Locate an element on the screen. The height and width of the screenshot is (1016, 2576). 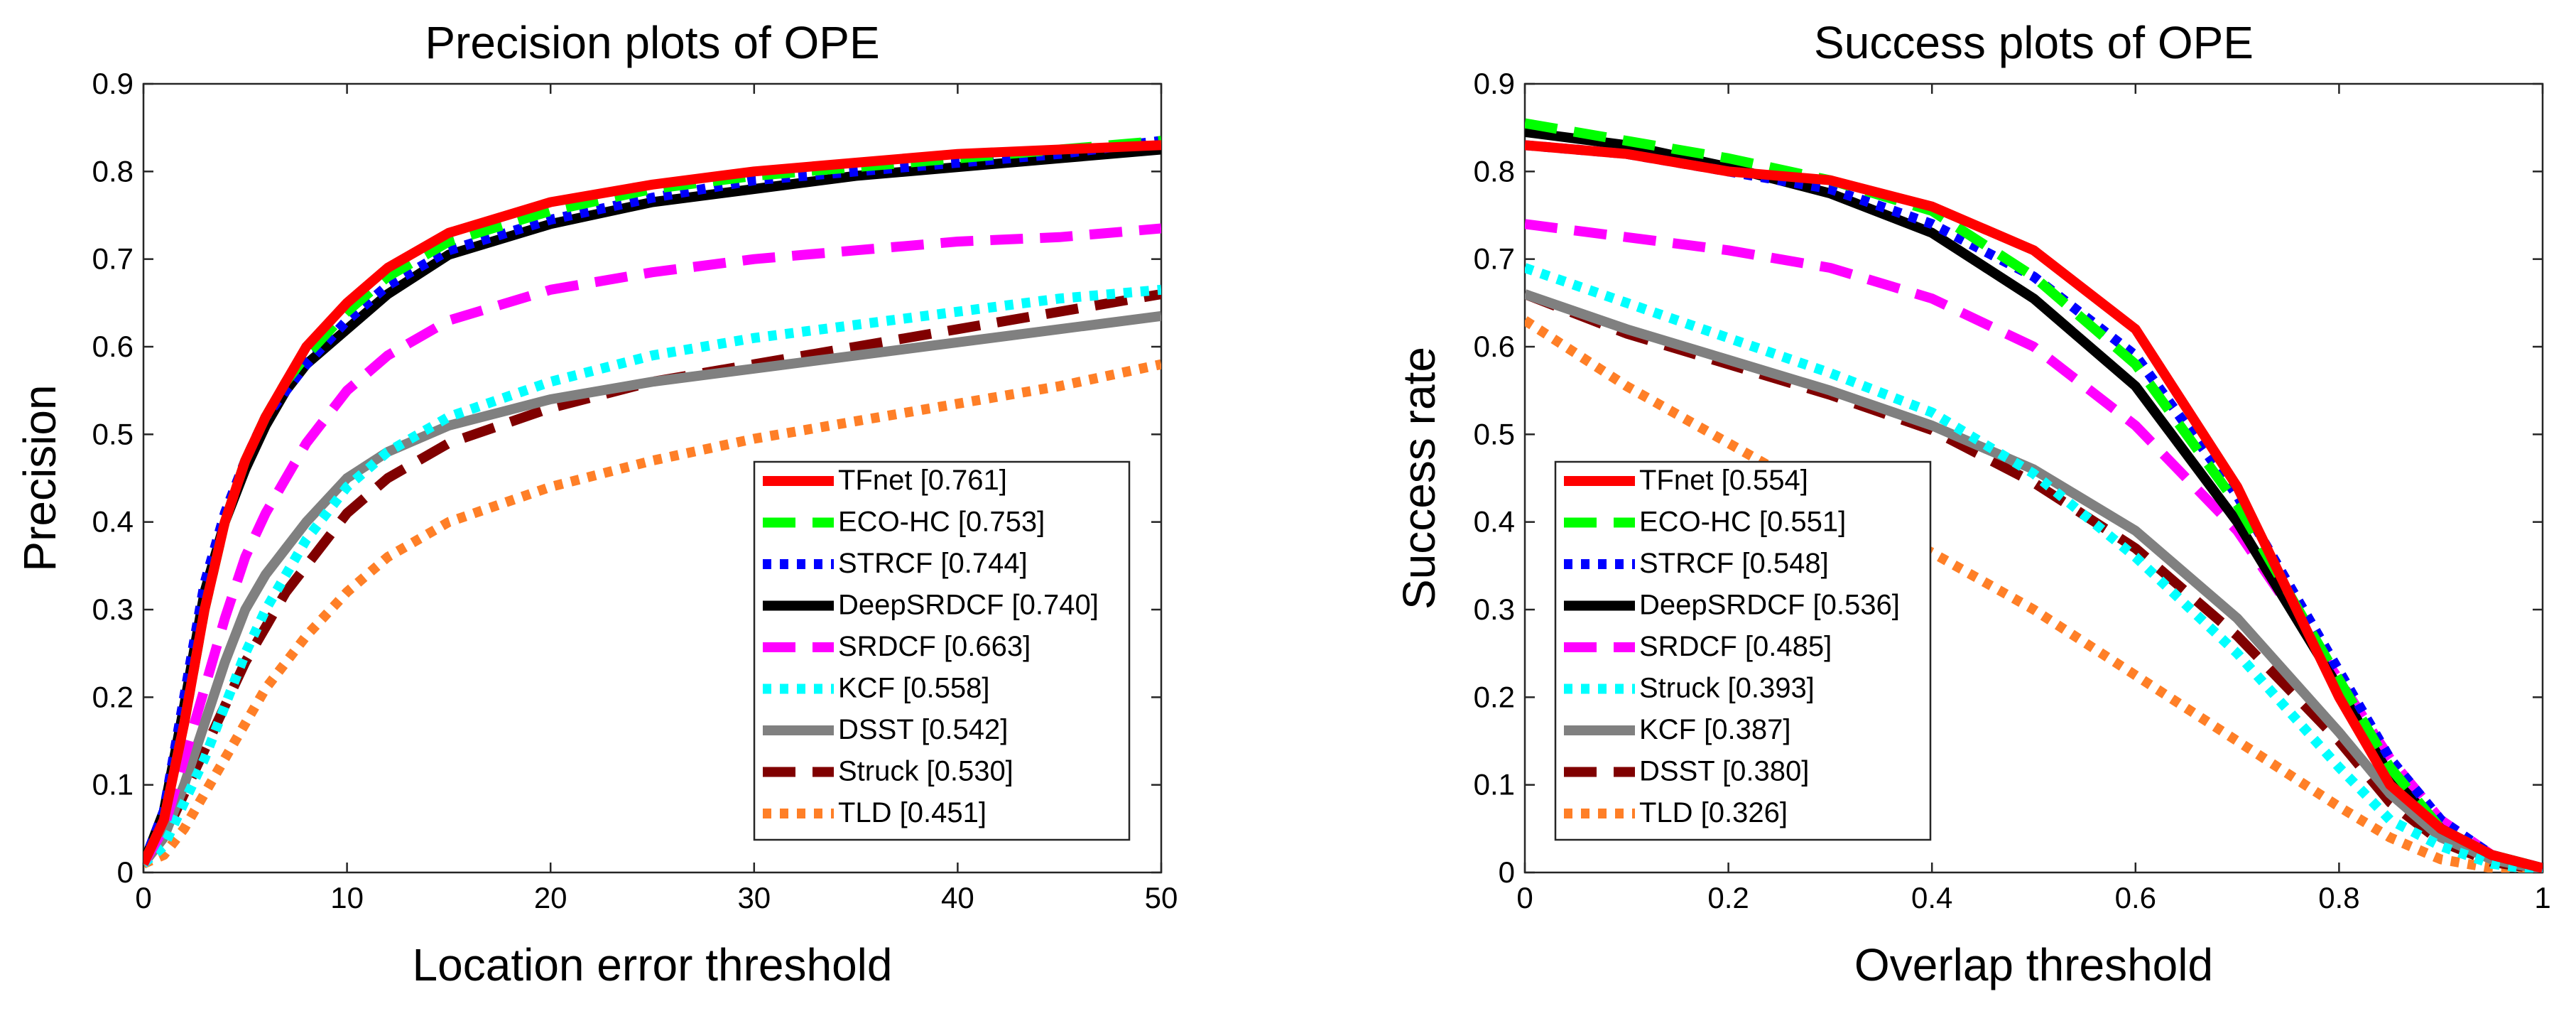
legend-label-tfnet: TFnet [0.761] is located at coordinates (922, 480).